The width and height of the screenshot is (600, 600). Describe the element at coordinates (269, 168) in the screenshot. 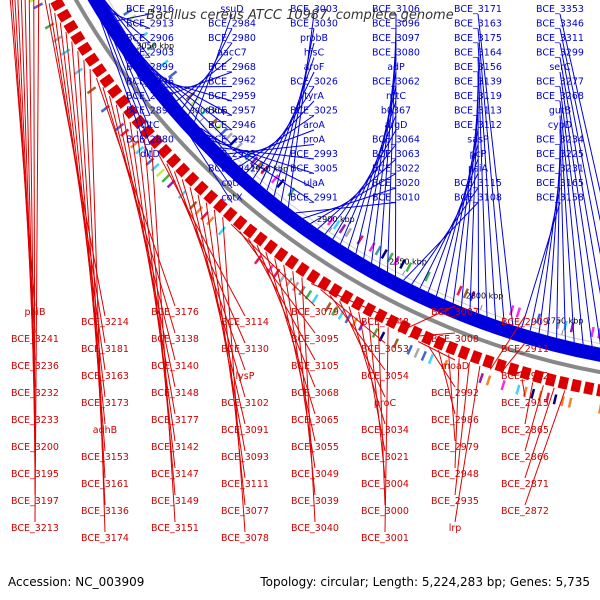

I see `ruler-label: 2950 kbp` at that location.